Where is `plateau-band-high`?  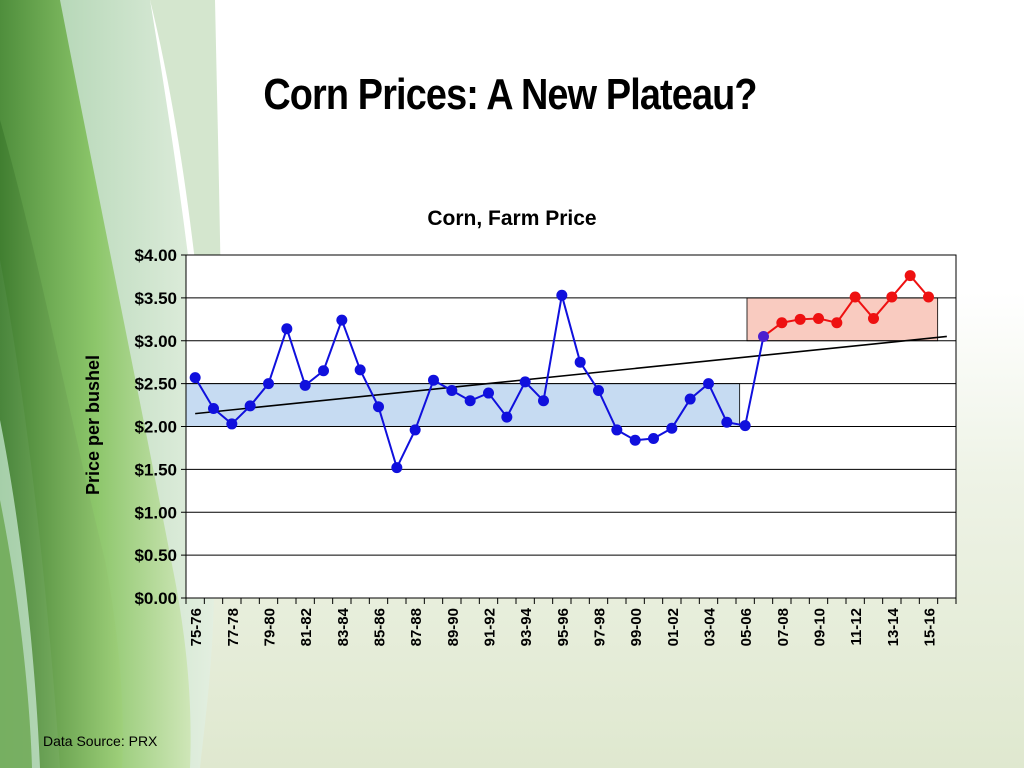
plateau-band-high is located at coordinates (842, 319).